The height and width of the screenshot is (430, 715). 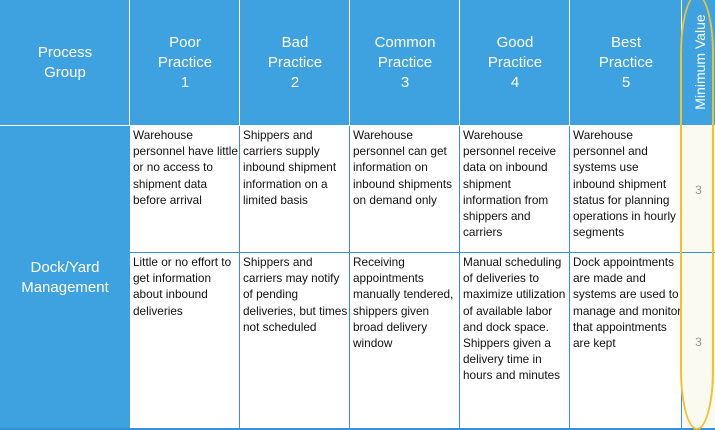 I want to click on process-group-header-text: Process Group, so click(x=65, y=62).